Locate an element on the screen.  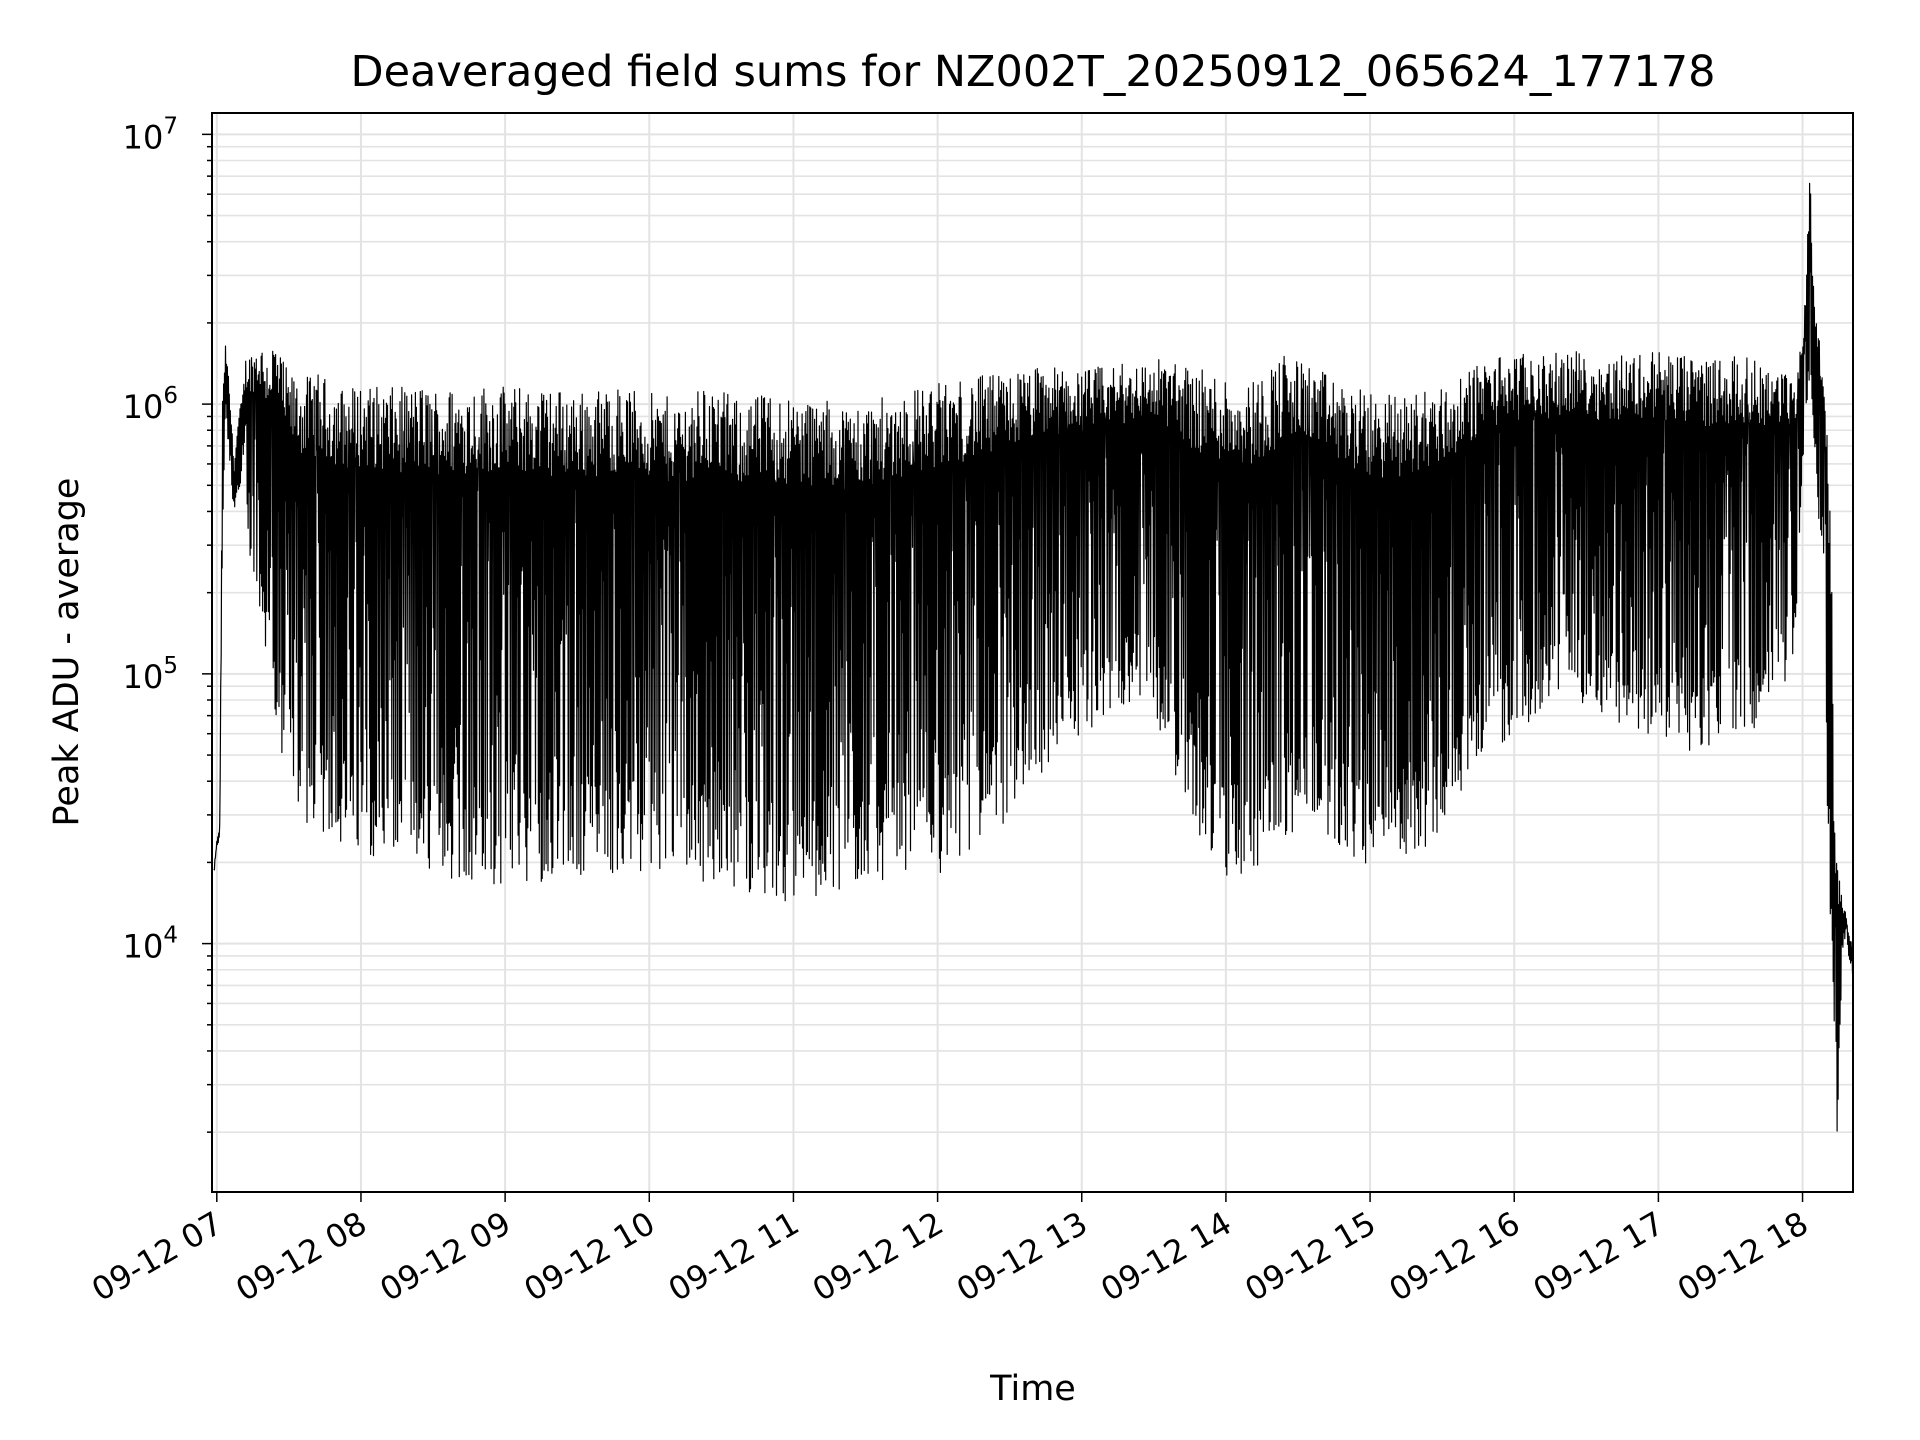
y-tick-label: 10⁴ is located at coordinates (150, 944).